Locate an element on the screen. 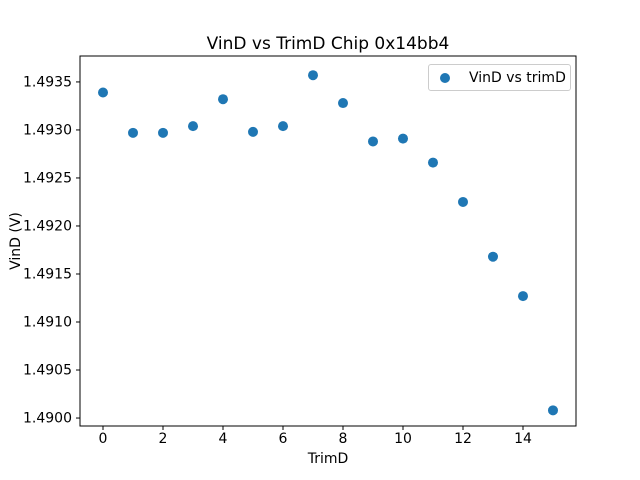  x-tick-label: 14 is located at coordinates (523, 439).